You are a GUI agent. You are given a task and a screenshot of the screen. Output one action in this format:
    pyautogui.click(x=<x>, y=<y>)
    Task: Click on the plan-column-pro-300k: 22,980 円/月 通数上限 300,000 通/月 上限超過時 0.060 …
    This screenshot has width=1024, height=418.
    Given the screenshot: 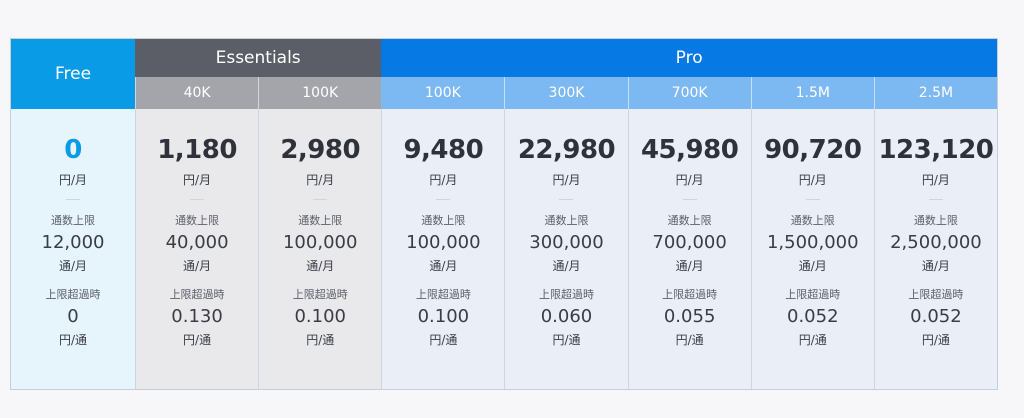 What is the action you would take?
    pyautogui.click(x=566, y=249)
    